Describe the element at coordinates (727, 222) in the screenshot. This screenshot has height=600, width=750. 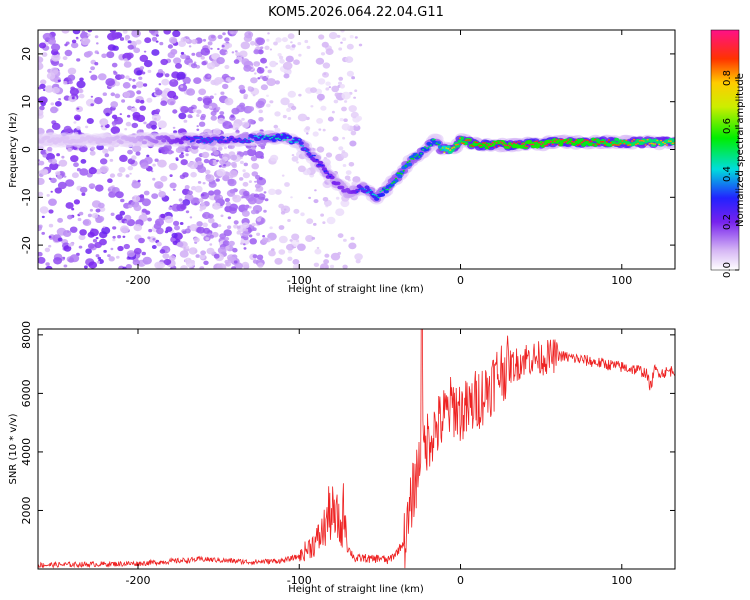
I see `colorbar-tick-label: 0.2` at that location.